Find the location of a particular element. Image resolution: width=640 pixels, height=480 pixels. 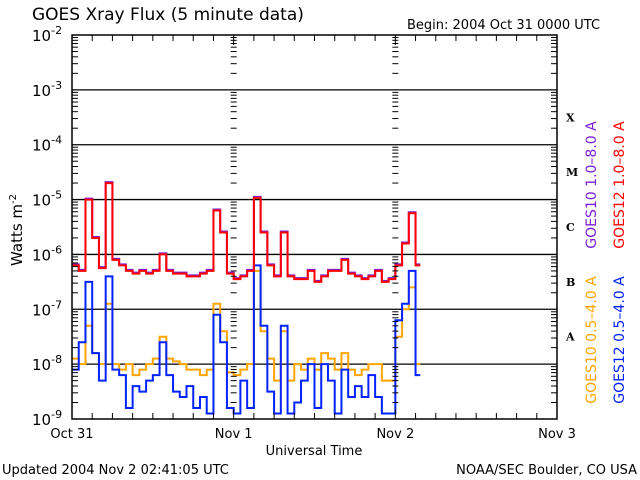

y-tick-exponent: -7 is located at coordinates (56, 304).